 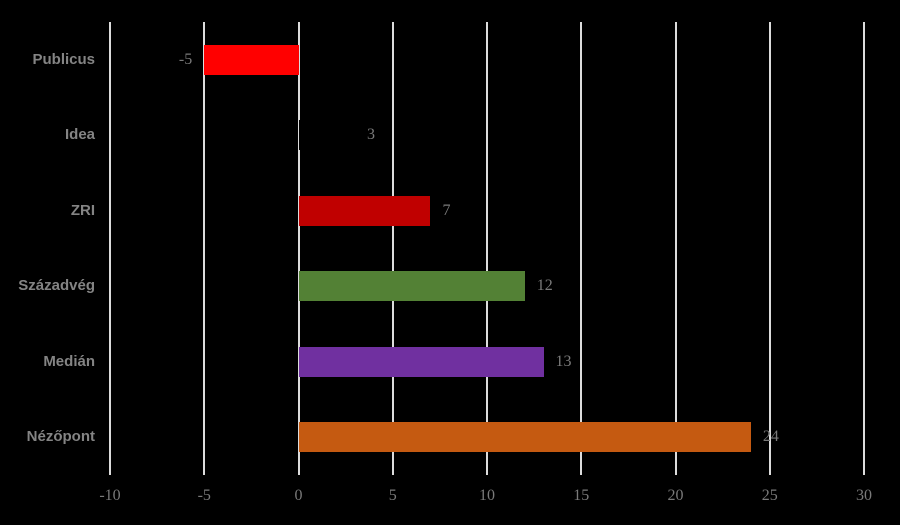 What do you see at coordinates (60, 437) in the screenshot?
I see `category-label-nézőpont: Nézőpont` at bounding box center [60, 437].